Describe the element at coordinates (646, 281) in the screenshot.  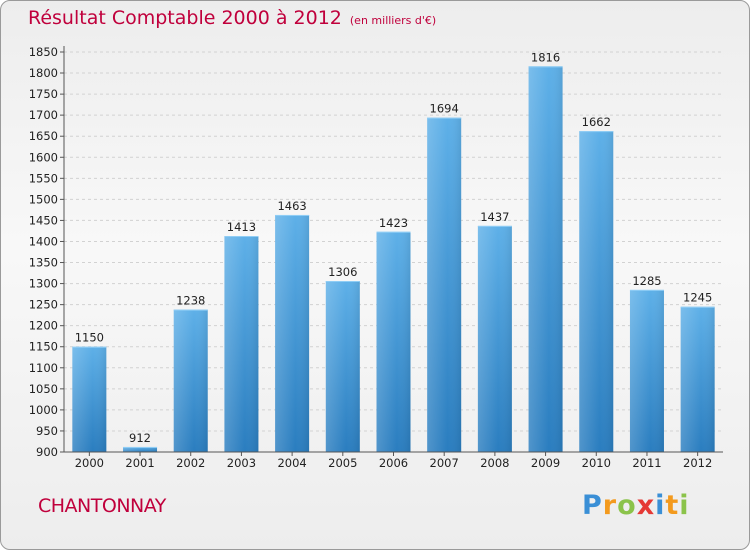
I see `data-label: 1285` at that location.